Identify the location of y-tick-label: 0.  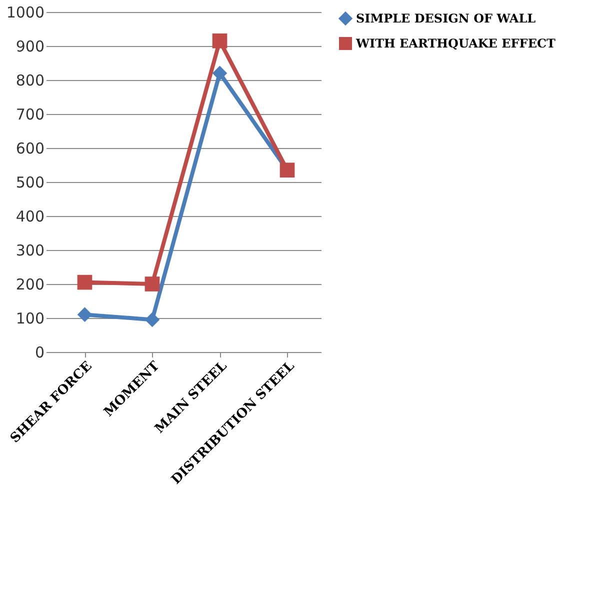
(39, 353).